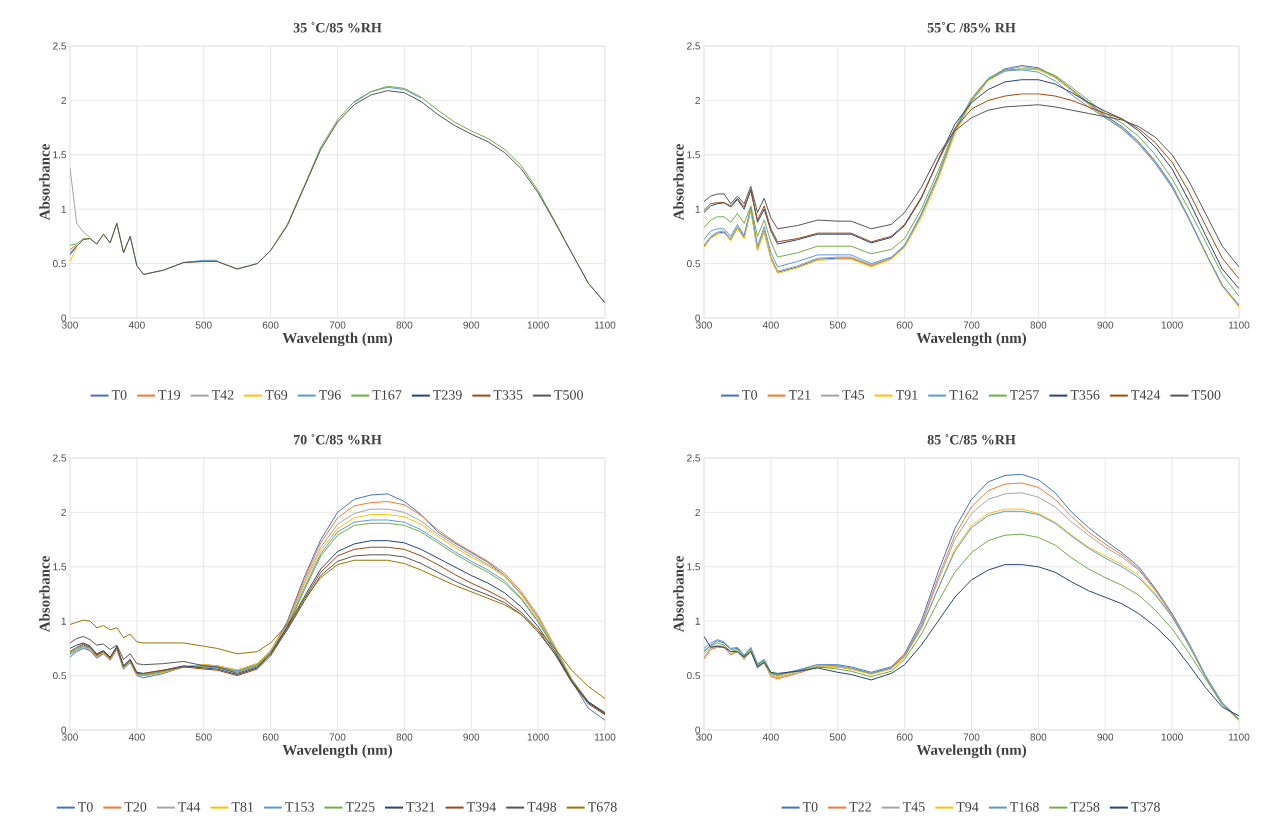 This screenshot has width=1278, height=825. What do you see at coordinates (1146, 395) in the screenshot?
I see `legend-label: T424` at bounding box center [1146, 395].